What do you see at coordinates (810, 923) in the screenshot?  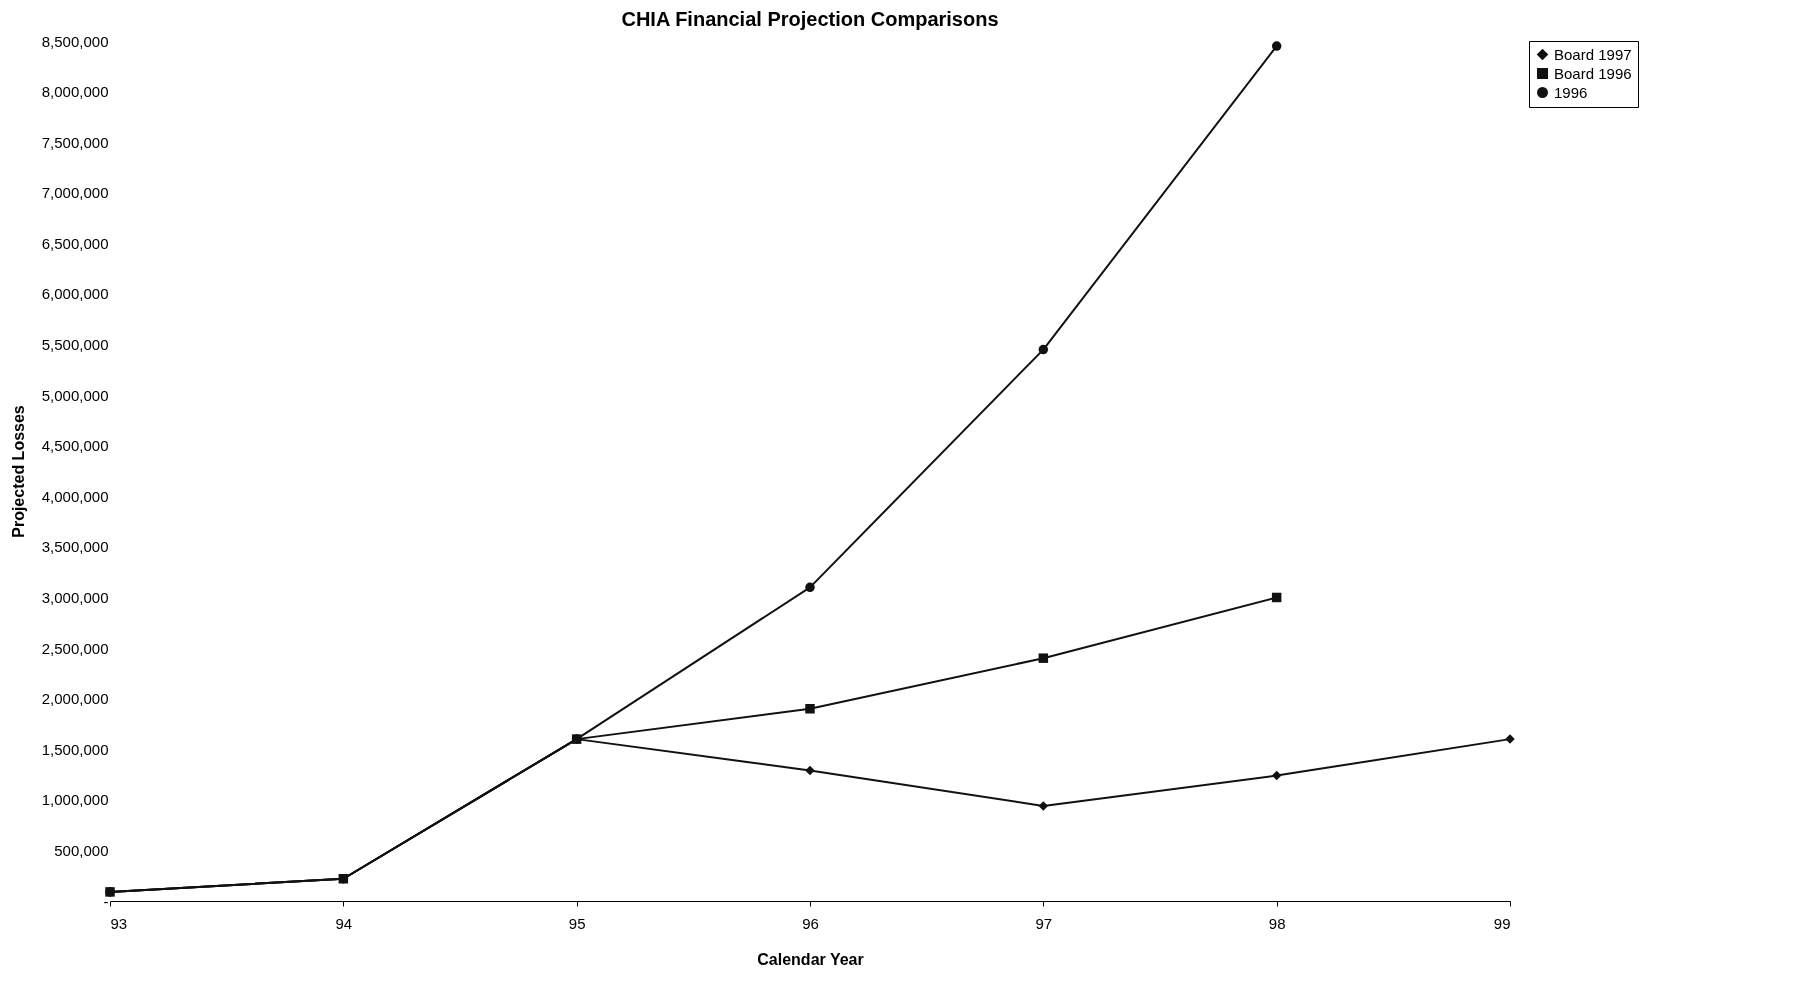 I see `x-tick-label: 96` at bounding box center [810, 923].